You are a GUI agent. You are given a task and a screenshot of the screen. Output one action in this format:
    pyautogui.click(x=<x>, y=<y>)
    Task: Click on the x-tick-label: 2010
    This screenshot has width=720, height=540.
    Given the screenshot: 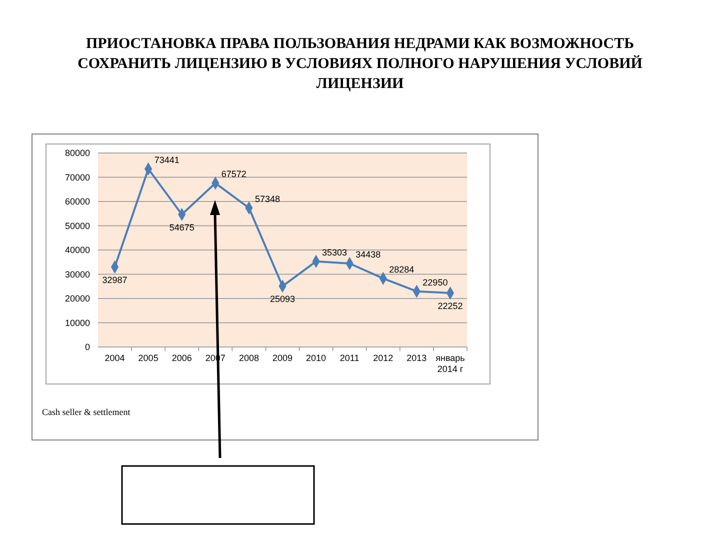 What is the action you would take?
    pyautogui.click(x=316, y=358)
    